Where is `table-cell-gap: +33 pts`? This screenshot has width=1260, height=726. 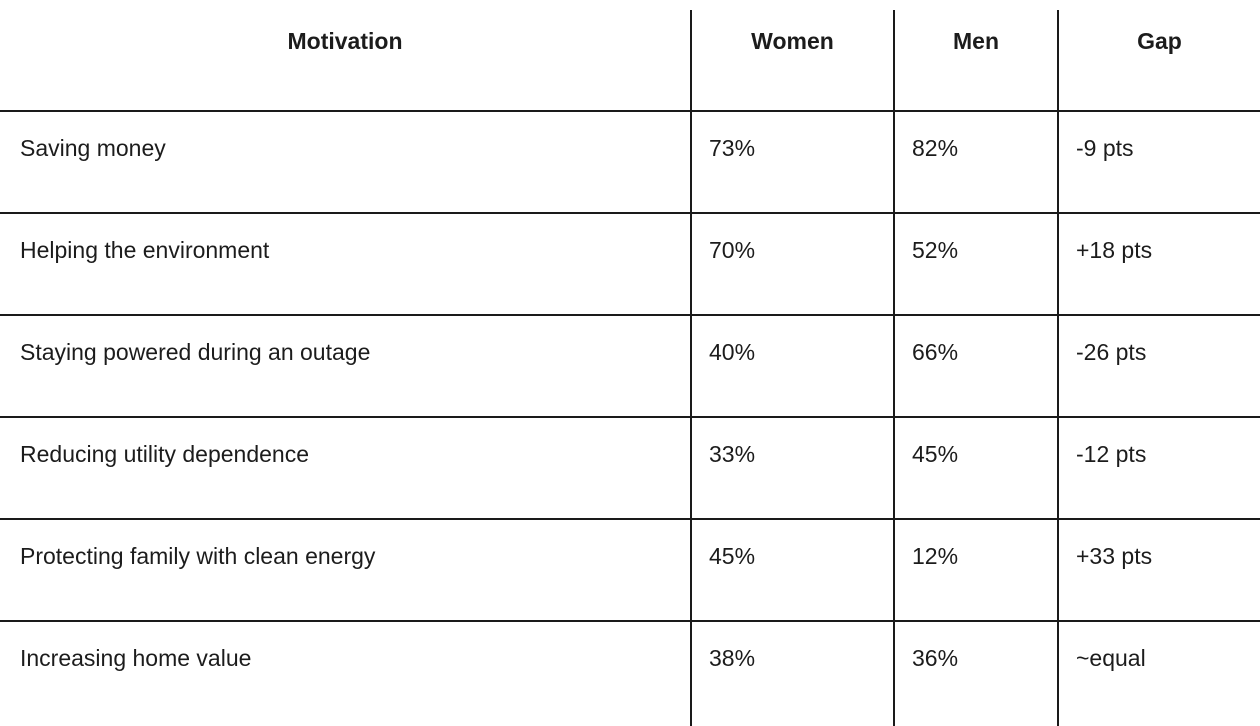
table-cell-gap: +33 pts is located at coordinates (1158, 569).